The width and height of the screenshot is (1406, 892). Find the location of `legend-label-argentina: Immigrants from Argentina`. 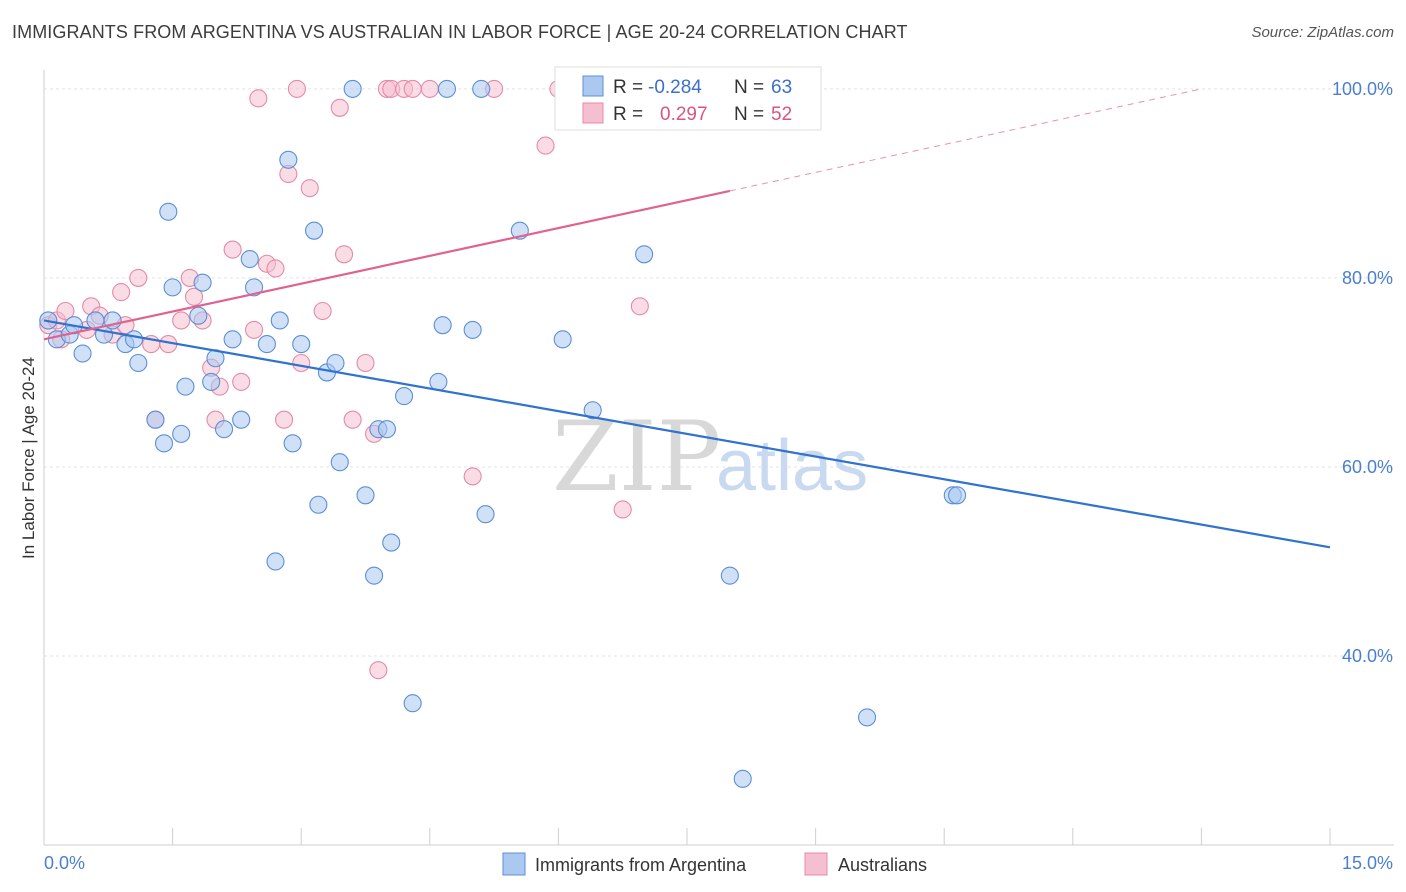

legend-label-argentina: Immigrants from Argentina is located at coordinates (641, 865).